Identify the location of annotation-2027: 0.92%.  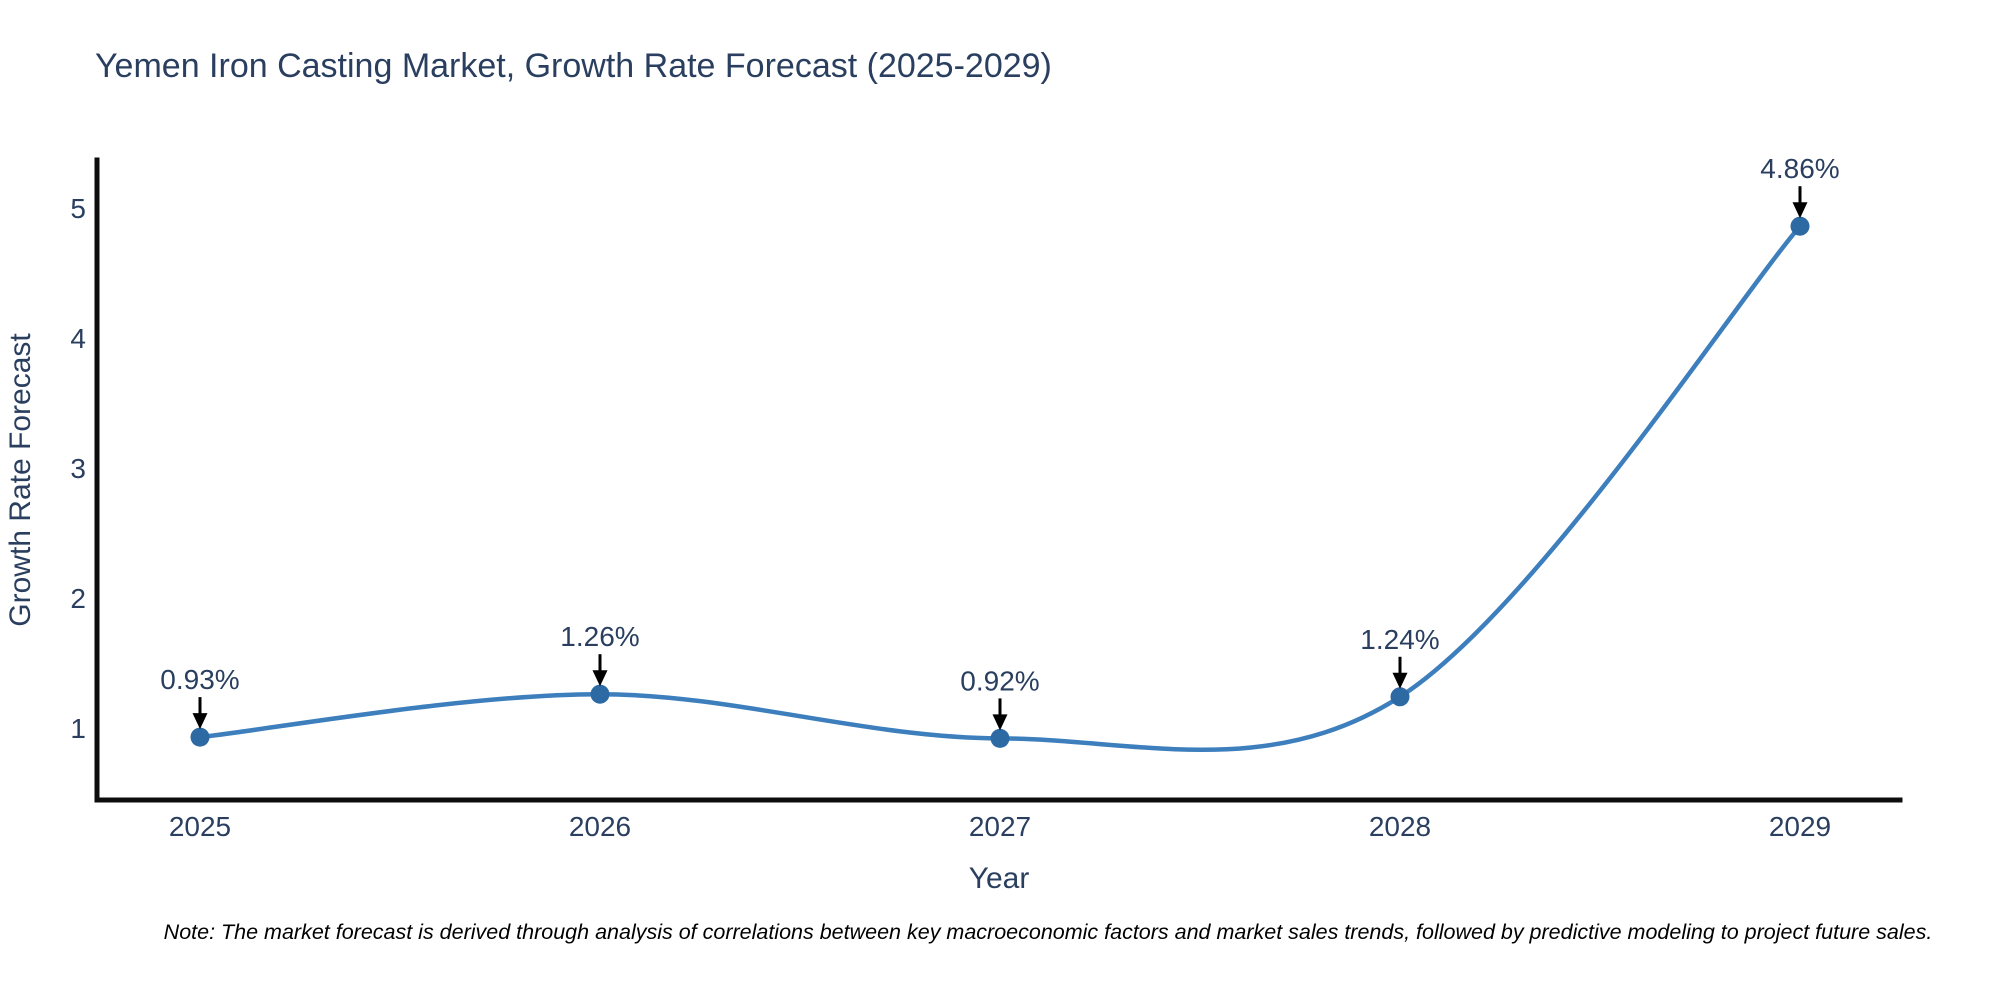
(1000, 698).